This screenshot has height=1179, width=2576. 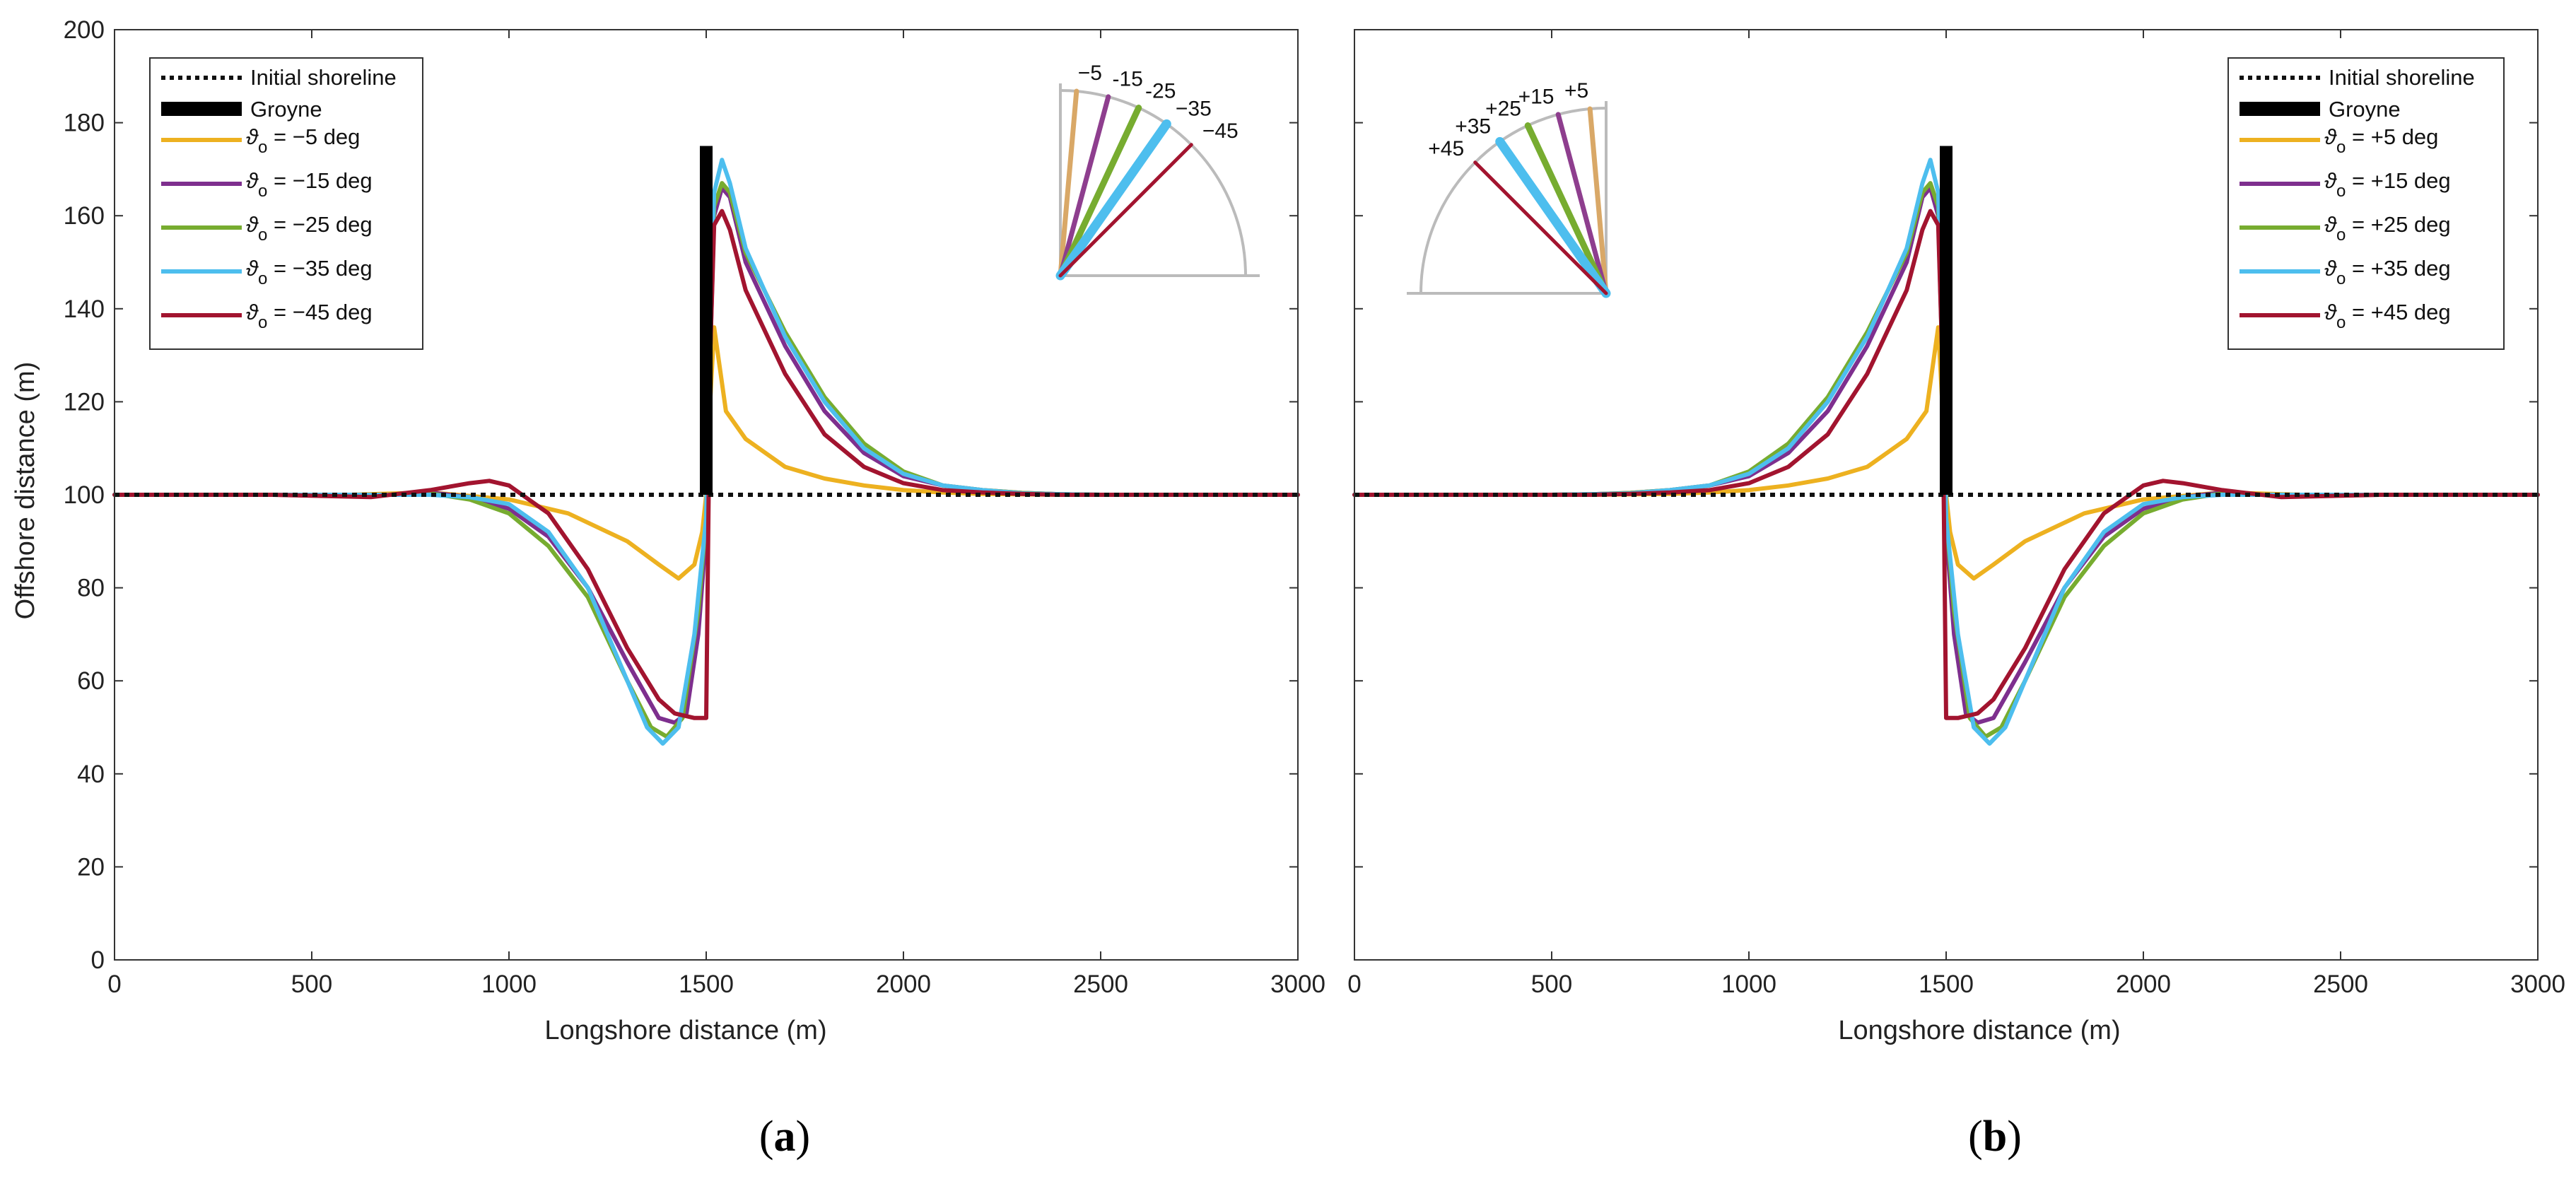 What do you see at coordinates (91, 681) in the screenshot?
I see `y-tick-label: 60` at bounding box center [91, 681].